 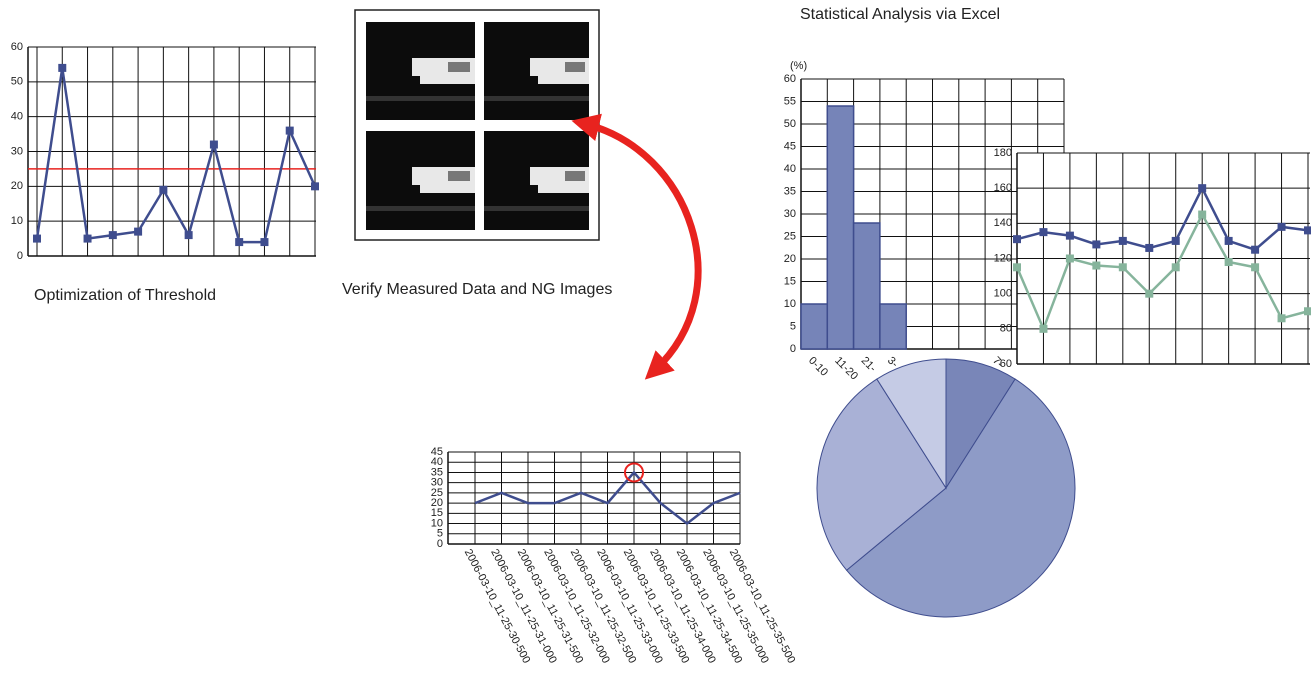 I want to click on x-tick-label: 11-20, so click(x=846, y=369).